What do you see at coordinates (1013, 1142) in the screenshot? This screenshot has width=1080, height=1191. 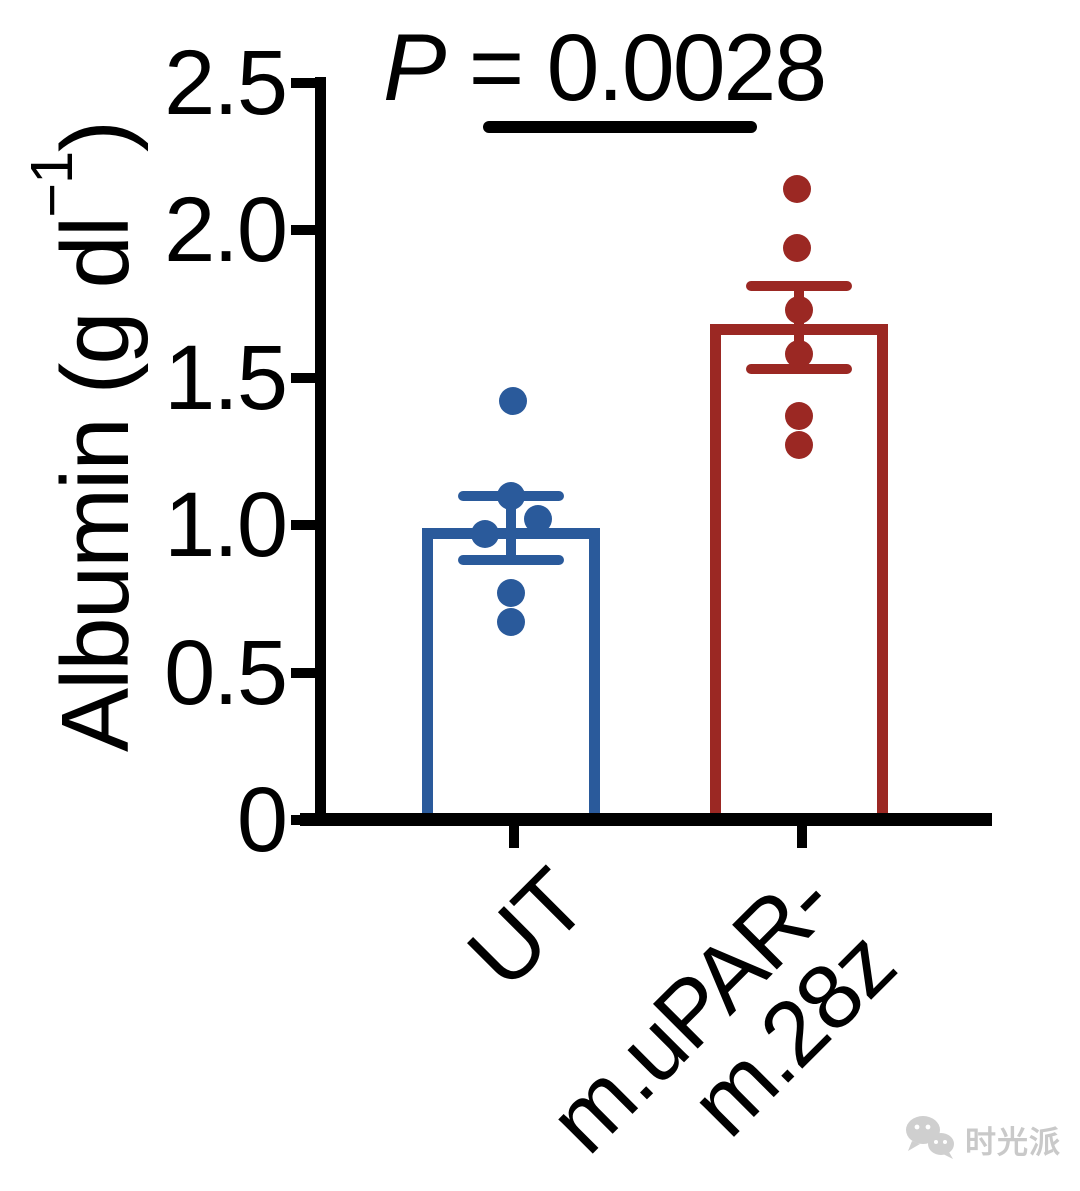 I see `watermark-text: 时光派` at bounding box center [1013, 1142].